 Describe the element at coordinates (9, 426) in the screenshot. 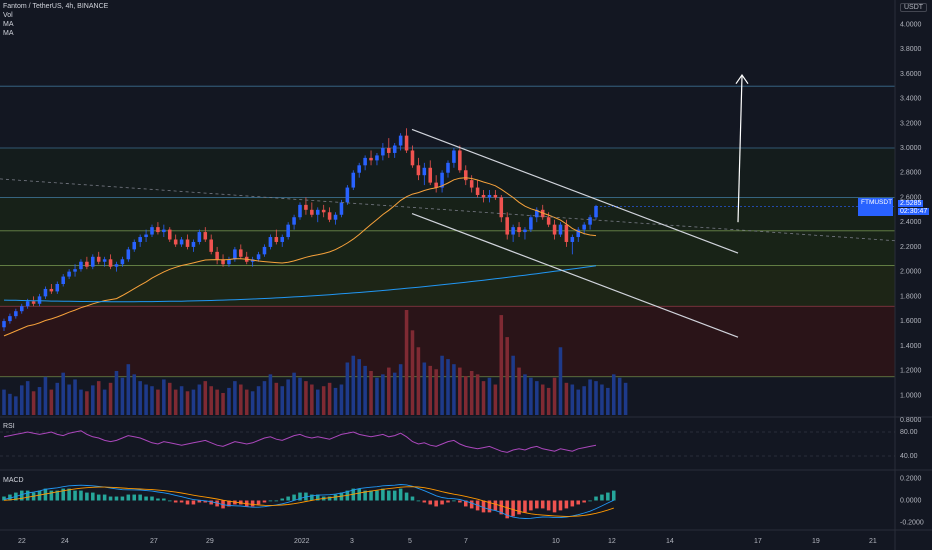

I see `rsi-pane-label: RSI` at that location.